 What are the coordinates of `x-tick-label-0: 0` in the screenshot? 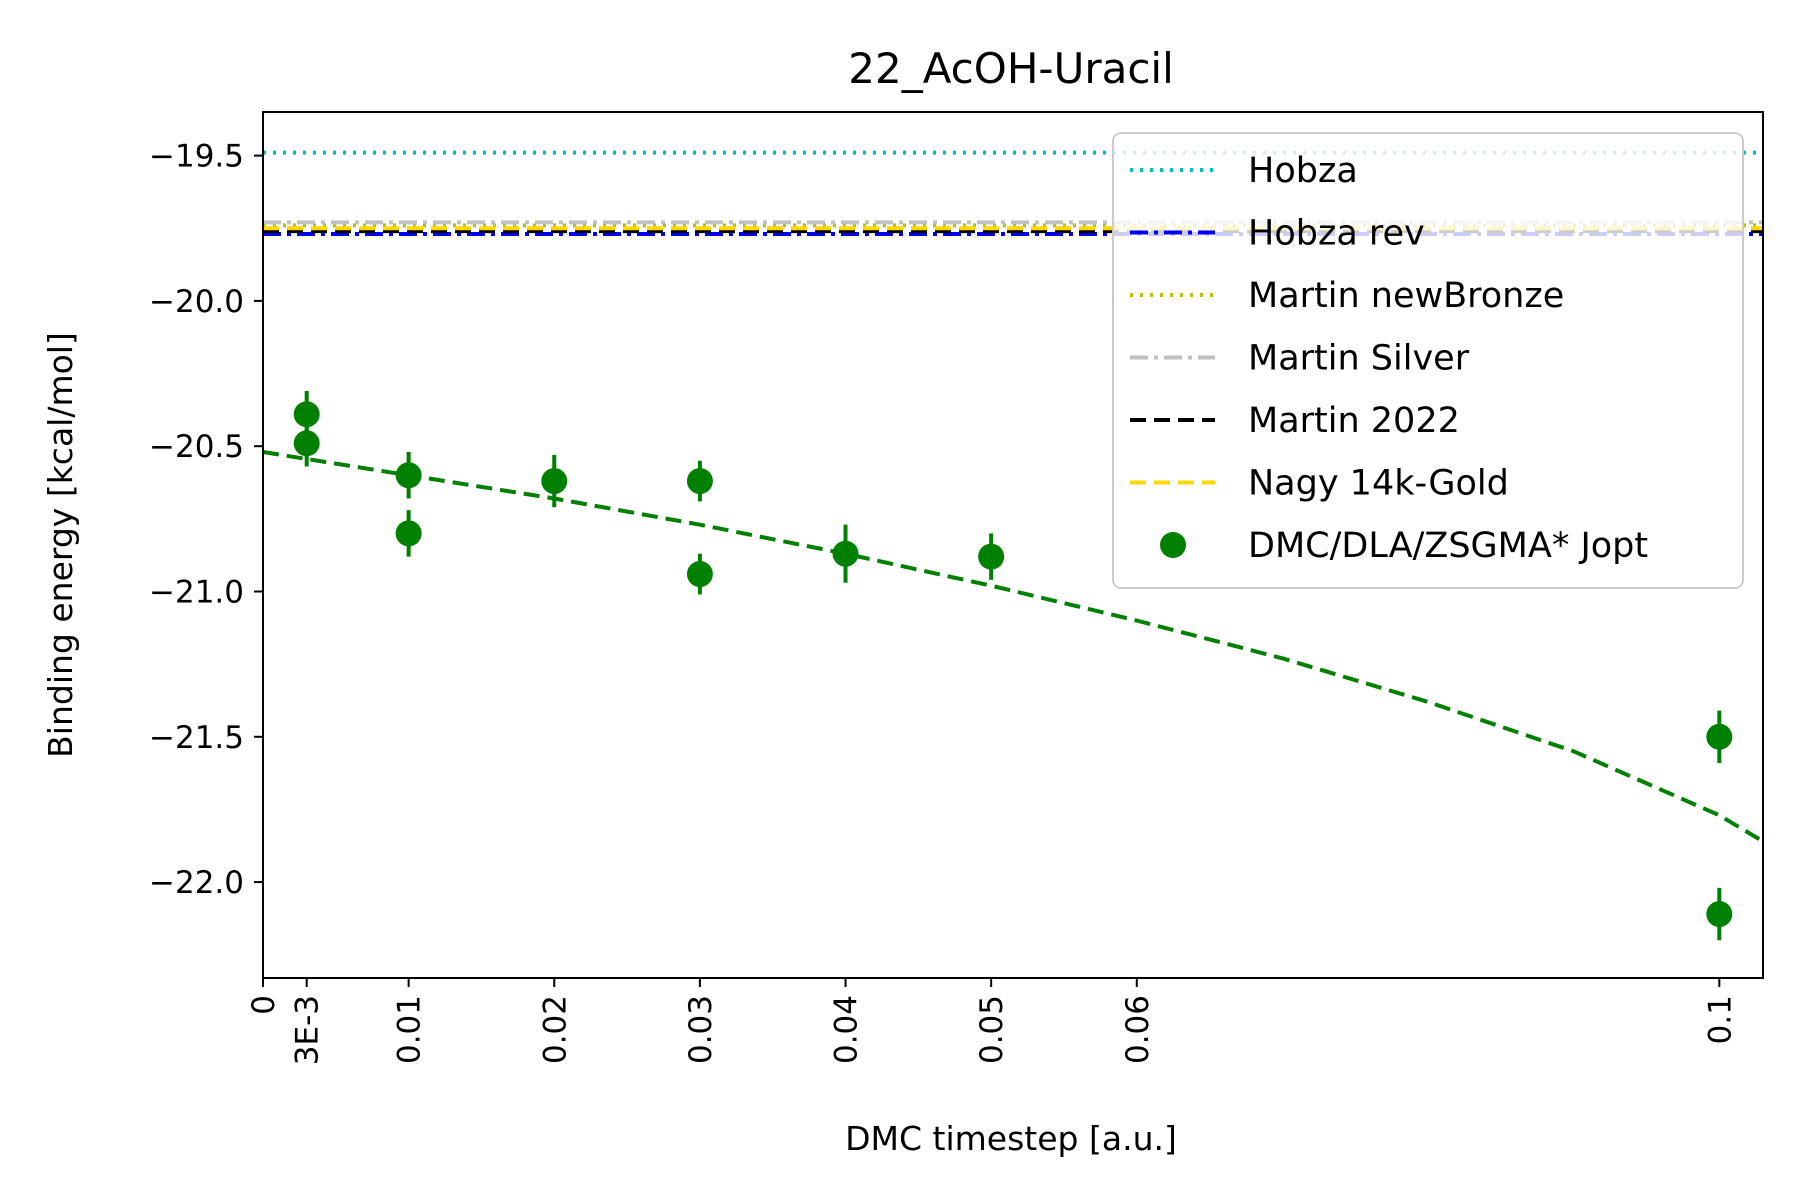 It's located at (264, 1005).